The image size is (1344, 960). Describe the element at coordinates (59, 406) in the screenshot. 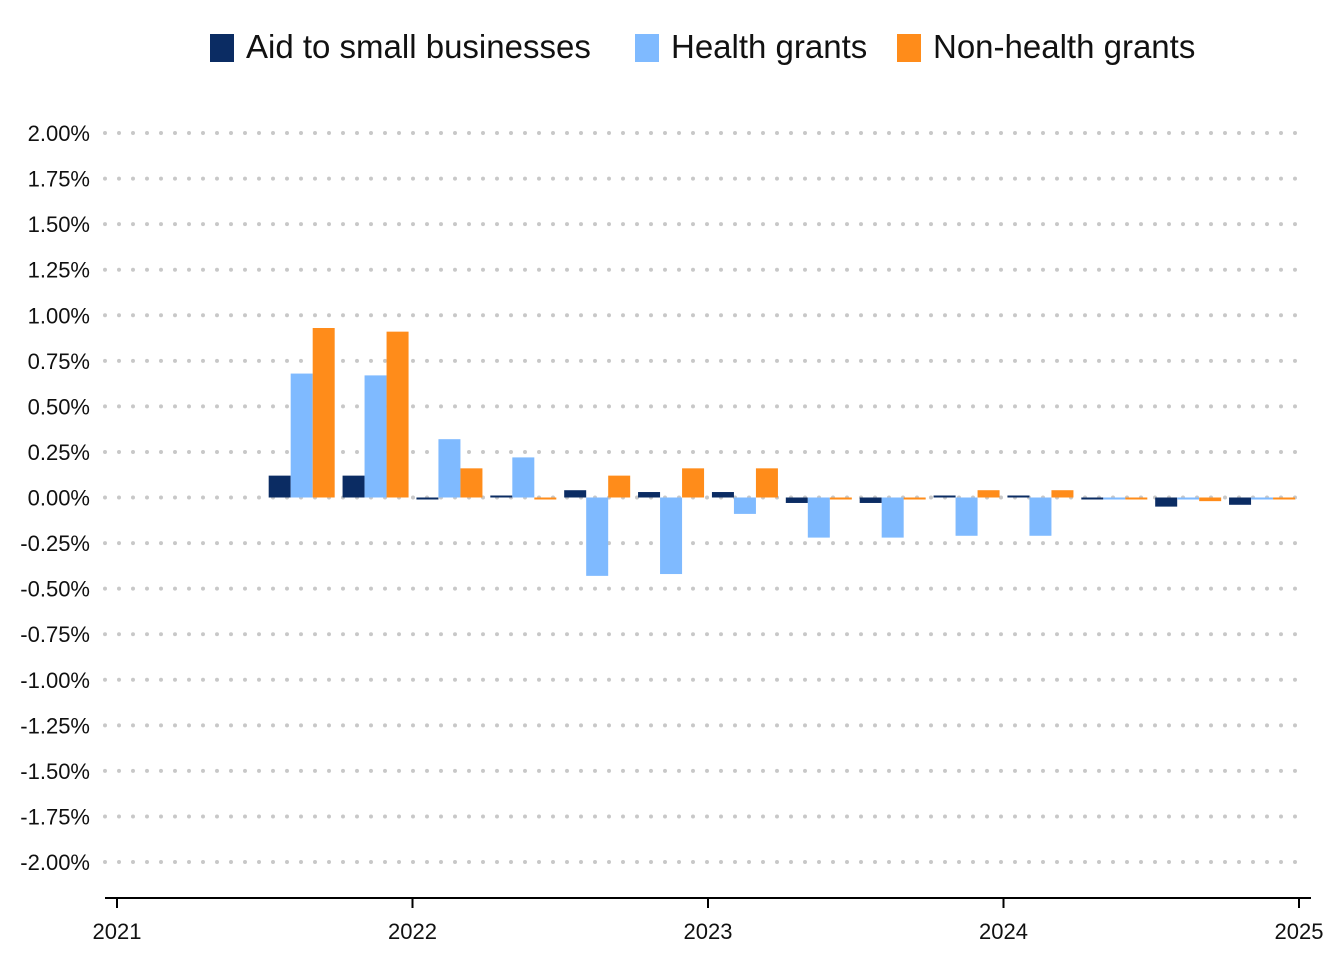

I see `y-tick-label: 0.50%` at that location.